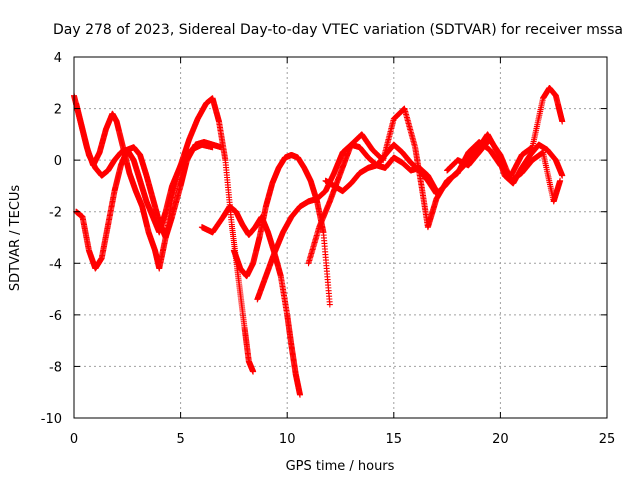  What do you see at coordinates (180, 439) in the screenshot?
I see `x-tick-label: 5` at bounding box center [180, 439].